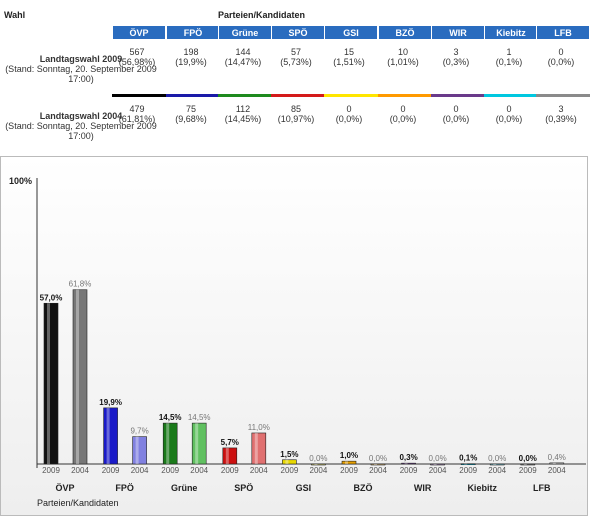 Image resolution: width=590 pixels, height=519 pixels. I want to click on result-cell: 479 (61,81%), so click(137, 114).